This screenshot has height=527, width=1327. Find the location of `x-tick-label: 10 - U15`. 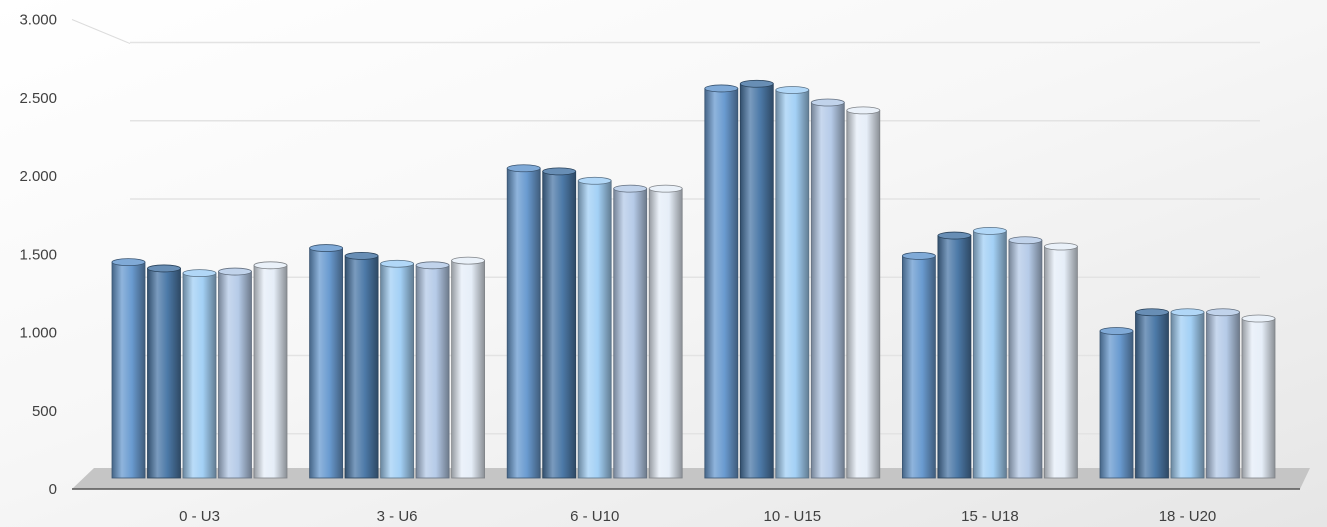

x-tick-label: 10 - U15 is located at coordinates (793, 516).